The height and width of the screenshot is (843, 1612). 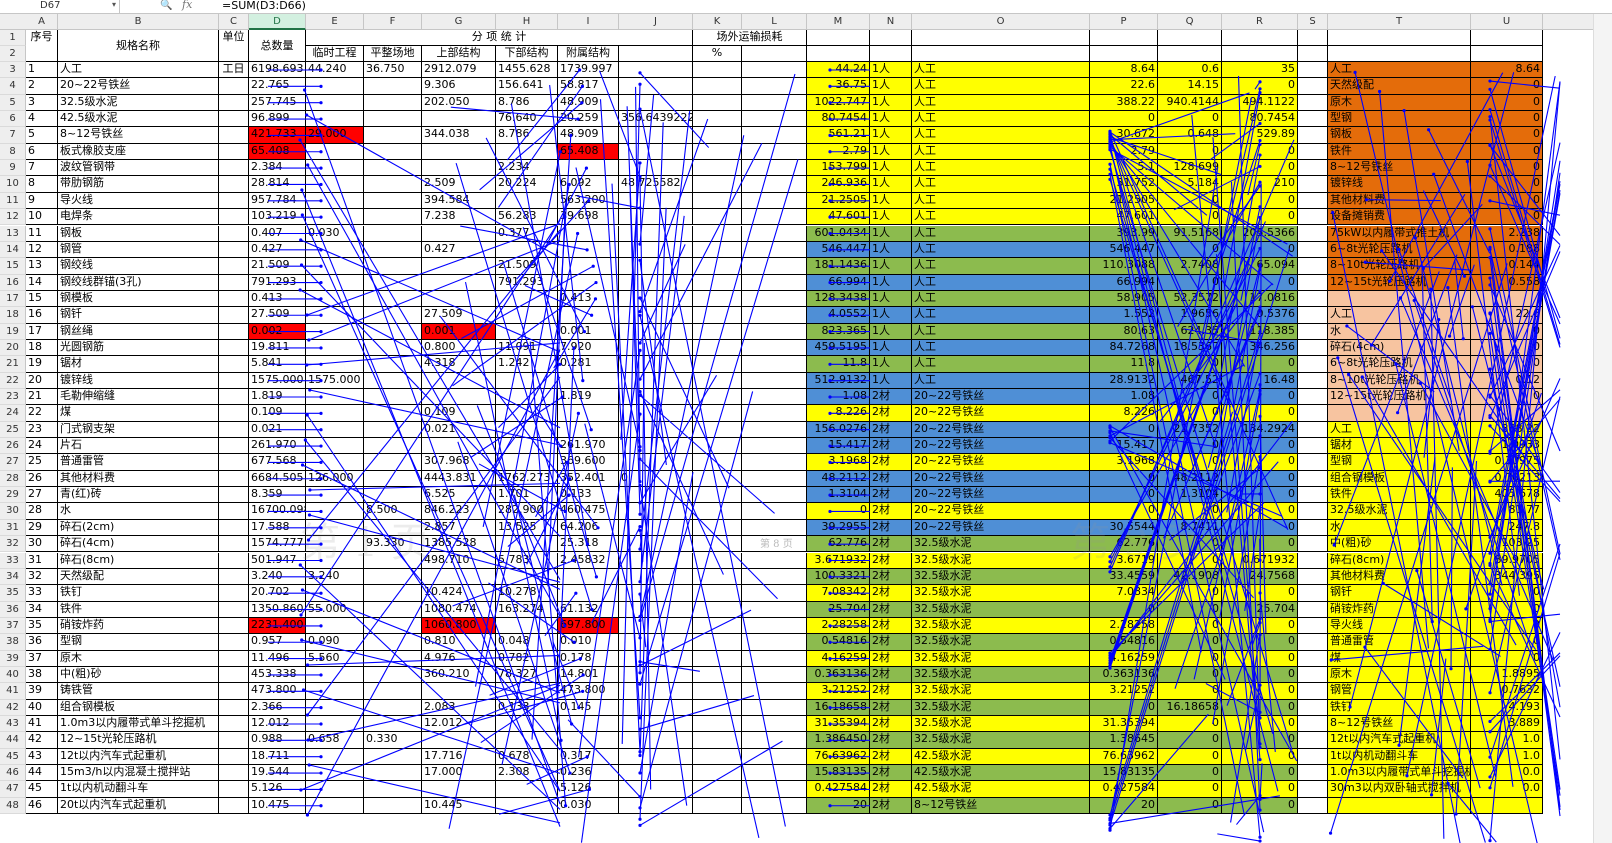 What do you see at coordinates (891, 250) in the screenshot?
I see `cell-r14-n: 1人` at bounding box center [891, 250].